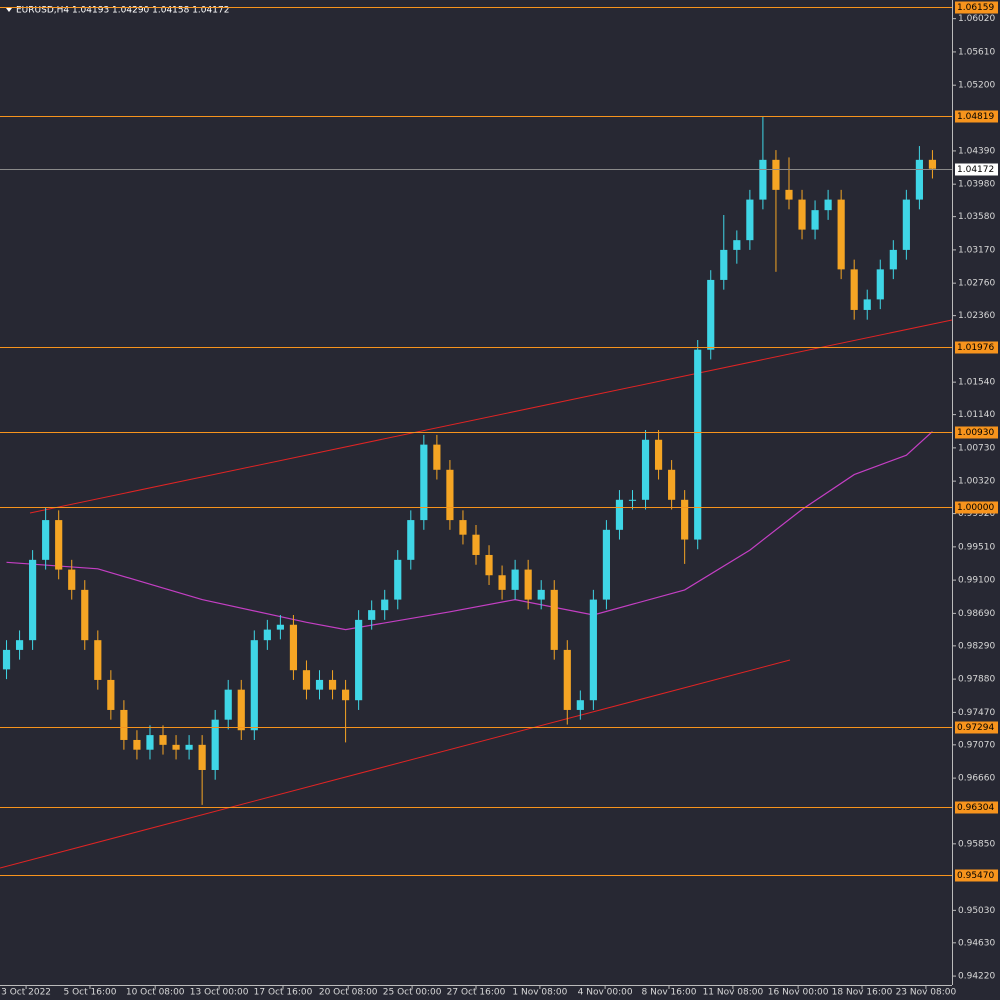 The image size is (1000, 1000). Describe the element at coordinates (976, 646) in the screenshot. I see `y-tick-label: 0.98290` at that location.